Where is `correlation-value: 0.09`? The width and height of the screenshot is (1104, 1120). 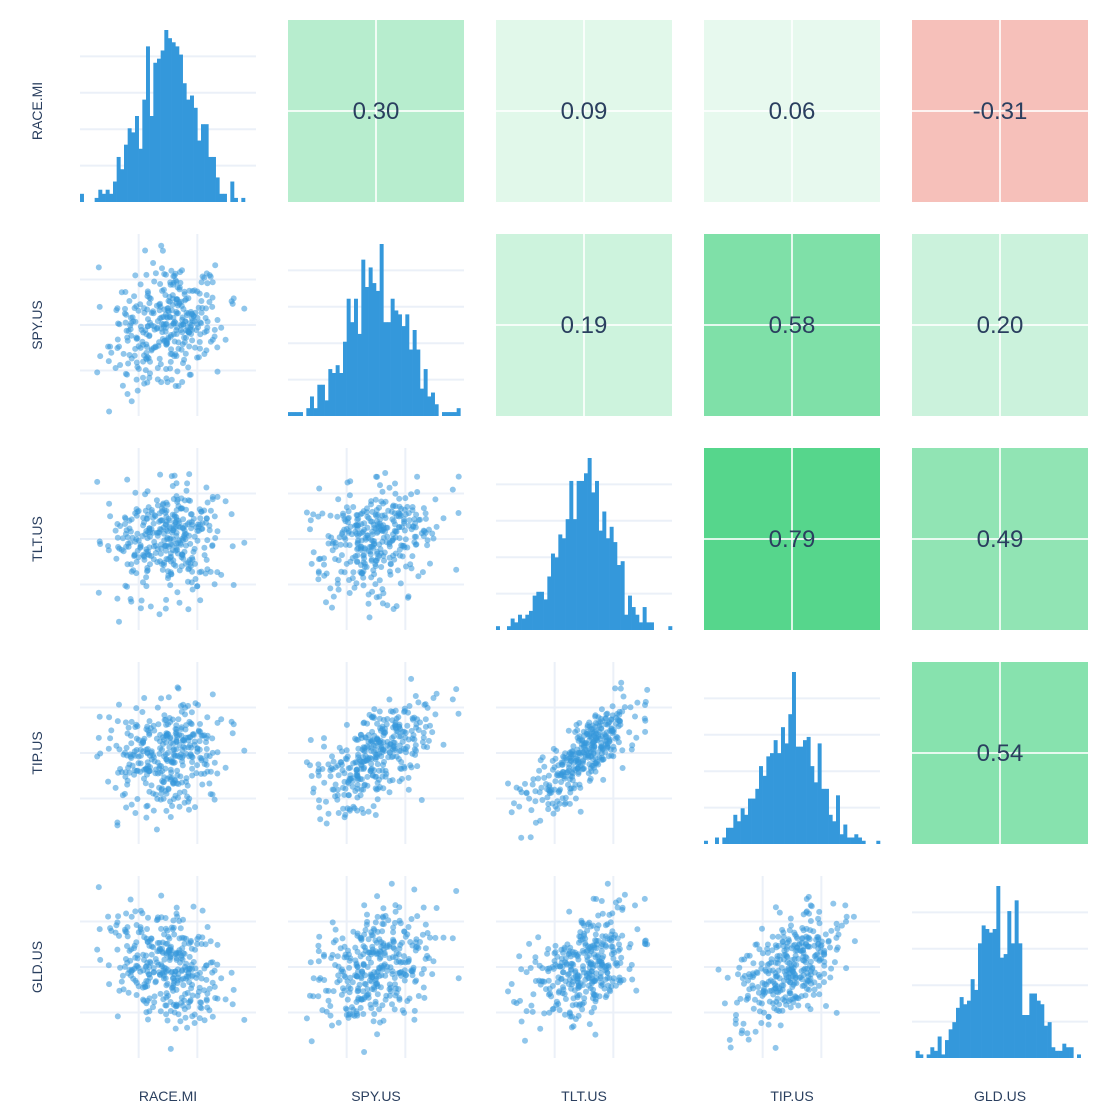
correlation-value: 0.09 is located at coordinates (584, 111).